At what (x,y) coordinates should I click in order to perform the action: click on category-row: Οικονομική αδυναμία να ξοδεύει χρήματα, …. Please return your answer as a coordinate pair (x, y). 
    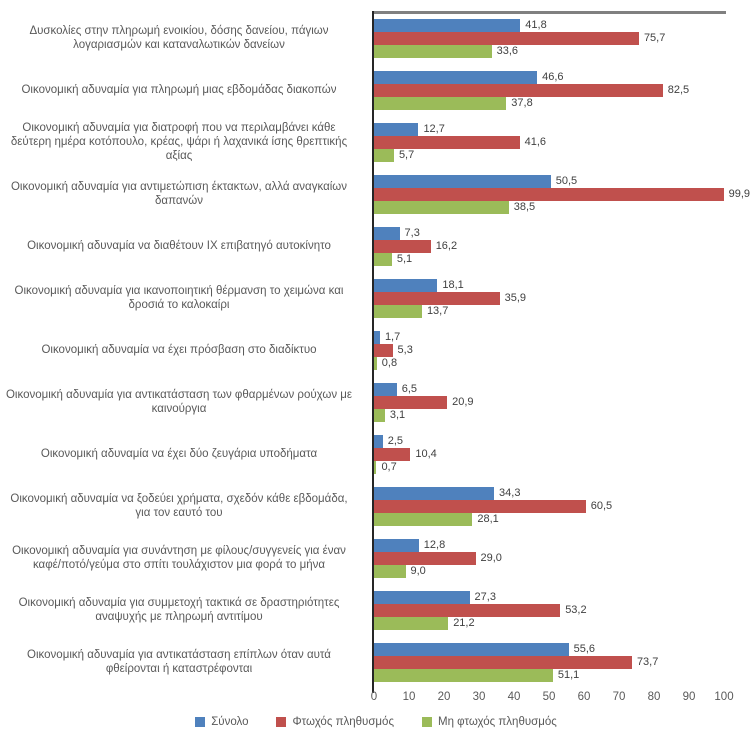
    Looking at the image, I should click on (376, 506).